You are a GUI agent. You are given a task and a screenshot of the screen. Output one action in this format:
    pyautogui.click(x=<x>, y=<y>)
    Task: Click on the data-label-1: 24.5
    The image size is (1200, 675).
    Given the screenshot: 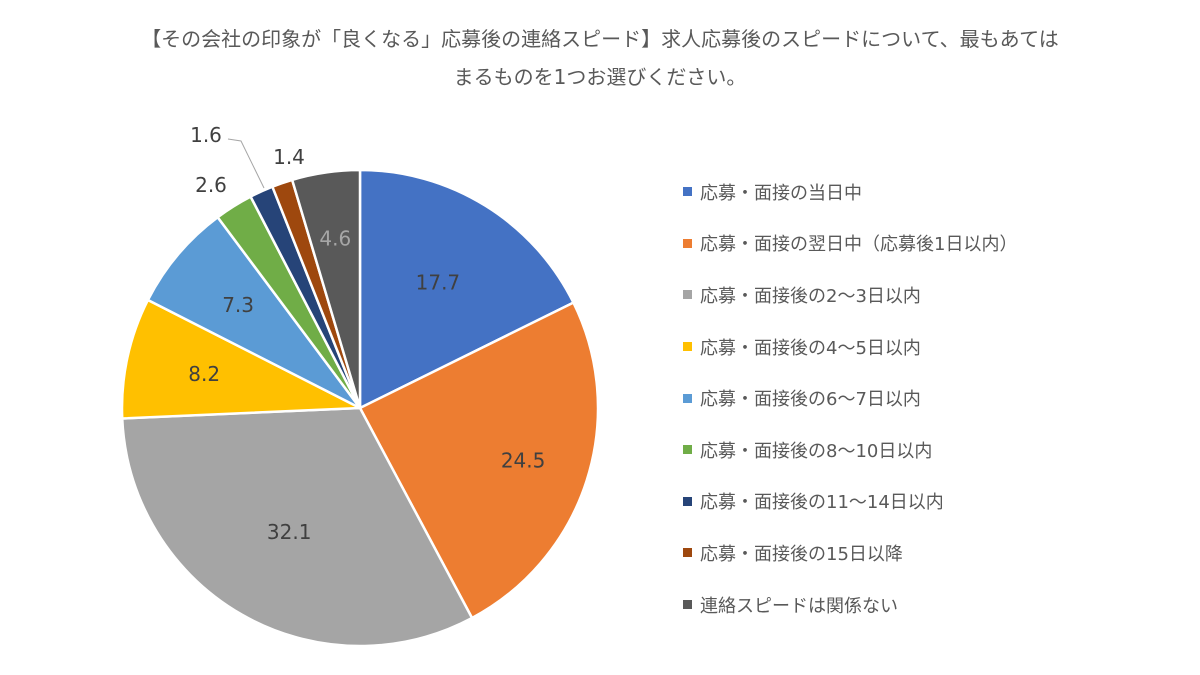 What is the action you would take?
    pyautogui.click(x=523, y=460)
    